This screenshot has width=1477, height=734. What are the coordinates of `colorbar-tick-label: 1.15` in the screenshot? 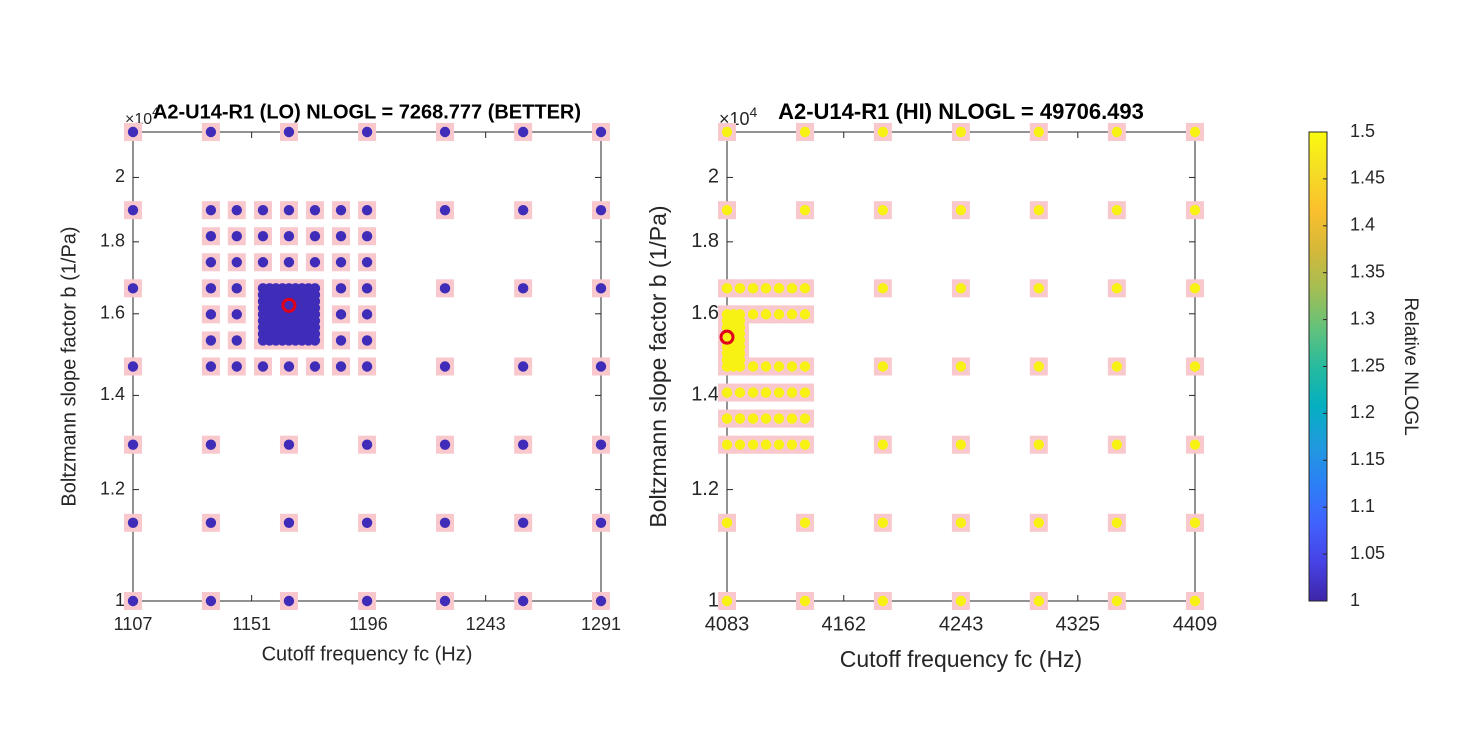 It's located at (1367, 459).